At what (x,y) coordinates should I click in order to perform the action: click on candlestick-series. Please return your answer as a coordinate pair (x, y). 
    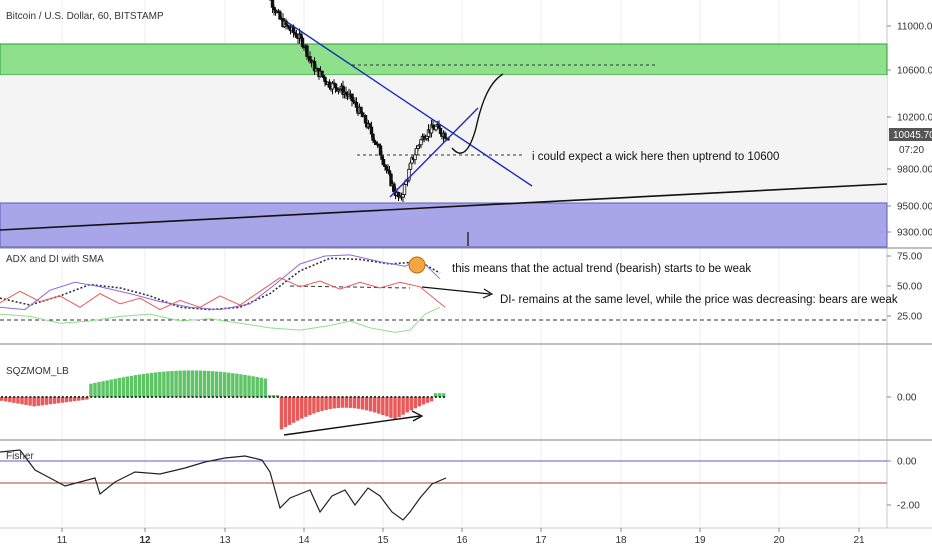
    Looking at the image, I should click on (359, 101).